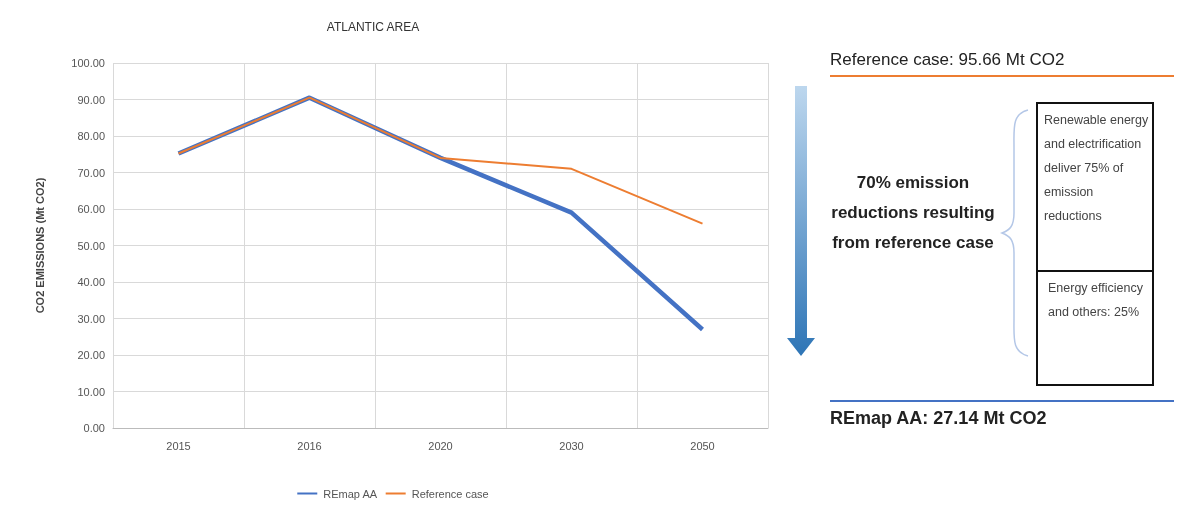  I want to click on y-tick-label: 40.00, so click(91, 282).